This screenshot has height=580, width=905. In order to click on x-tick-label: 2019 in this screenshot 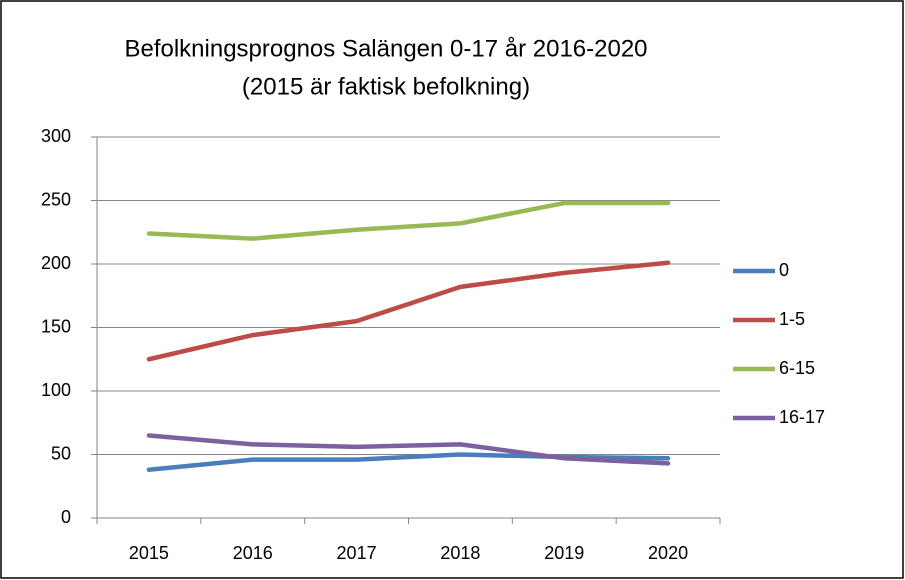, I will do `click(564, 553)`.